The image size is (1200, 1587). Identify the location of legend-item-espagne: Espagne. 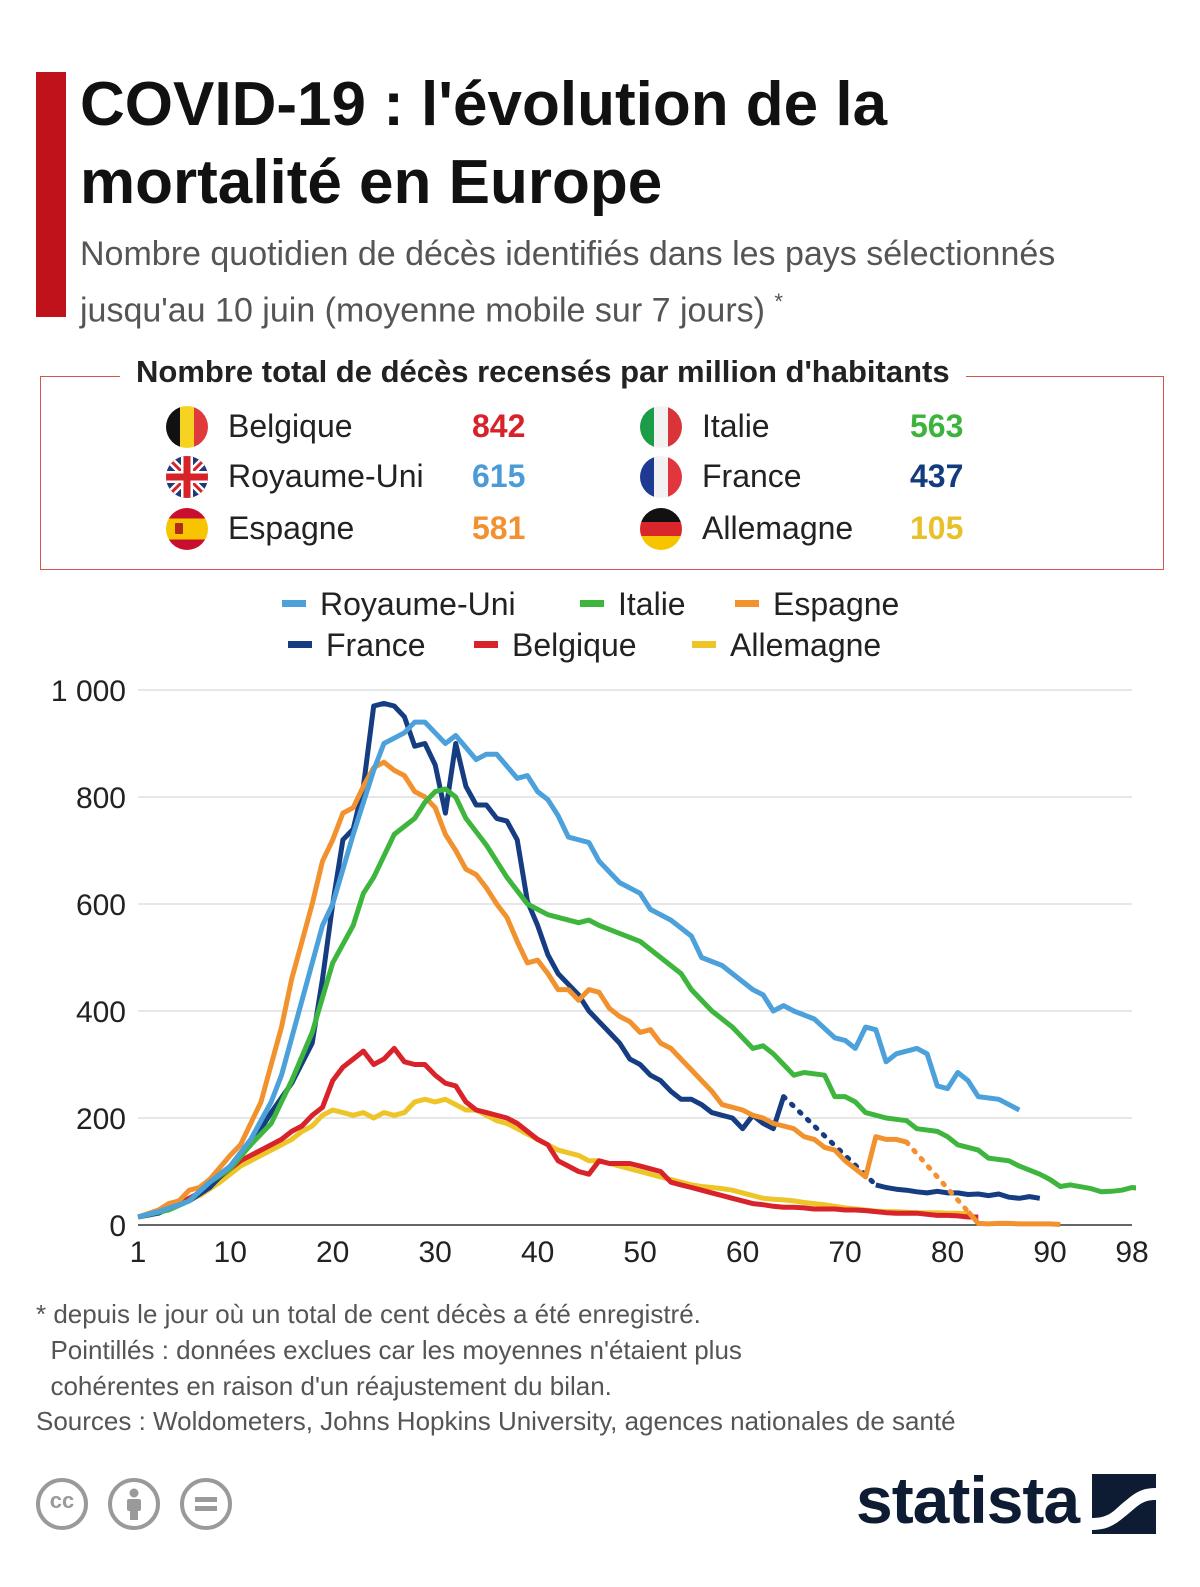
(817, 604).